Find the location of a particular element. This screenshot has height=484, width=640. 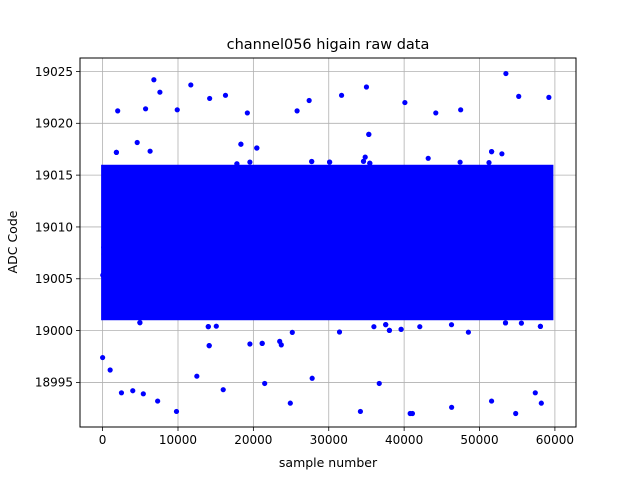

y-tick-label: 19025 is located at coordinates (54, 72).